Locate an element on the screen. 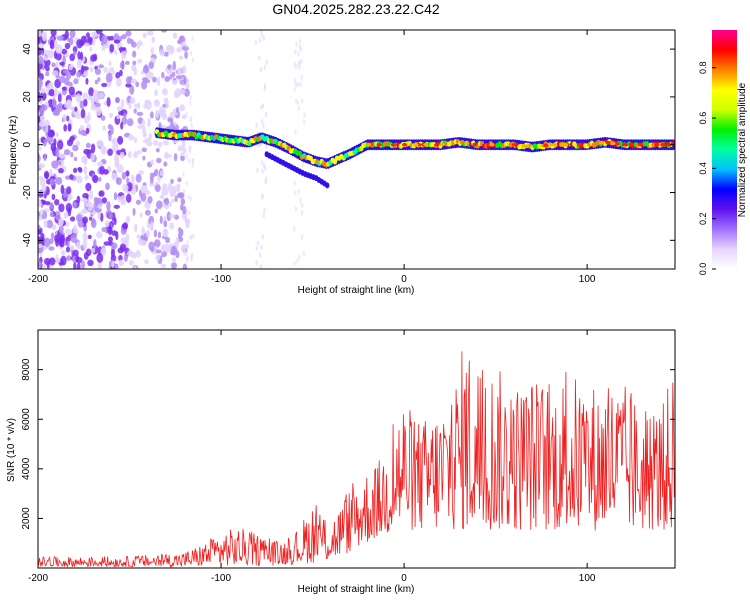 This screenshot has height=600, width=750. colorbar-label: Normalized spectral amplitude is located at coordinates (742, 149).